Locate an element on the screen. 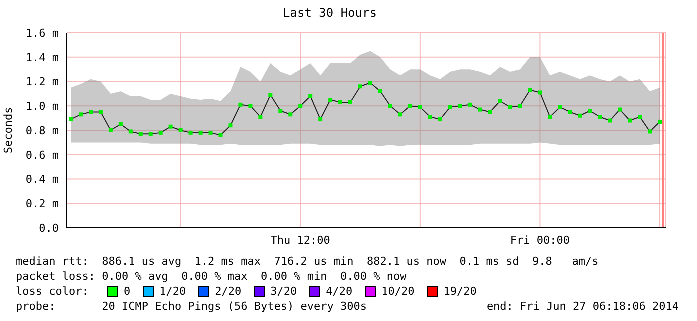  text: packet loss: 0.00 % avg 0.00 % max 0.00 % min 0.00 % now is located at coordinates (212, 276).